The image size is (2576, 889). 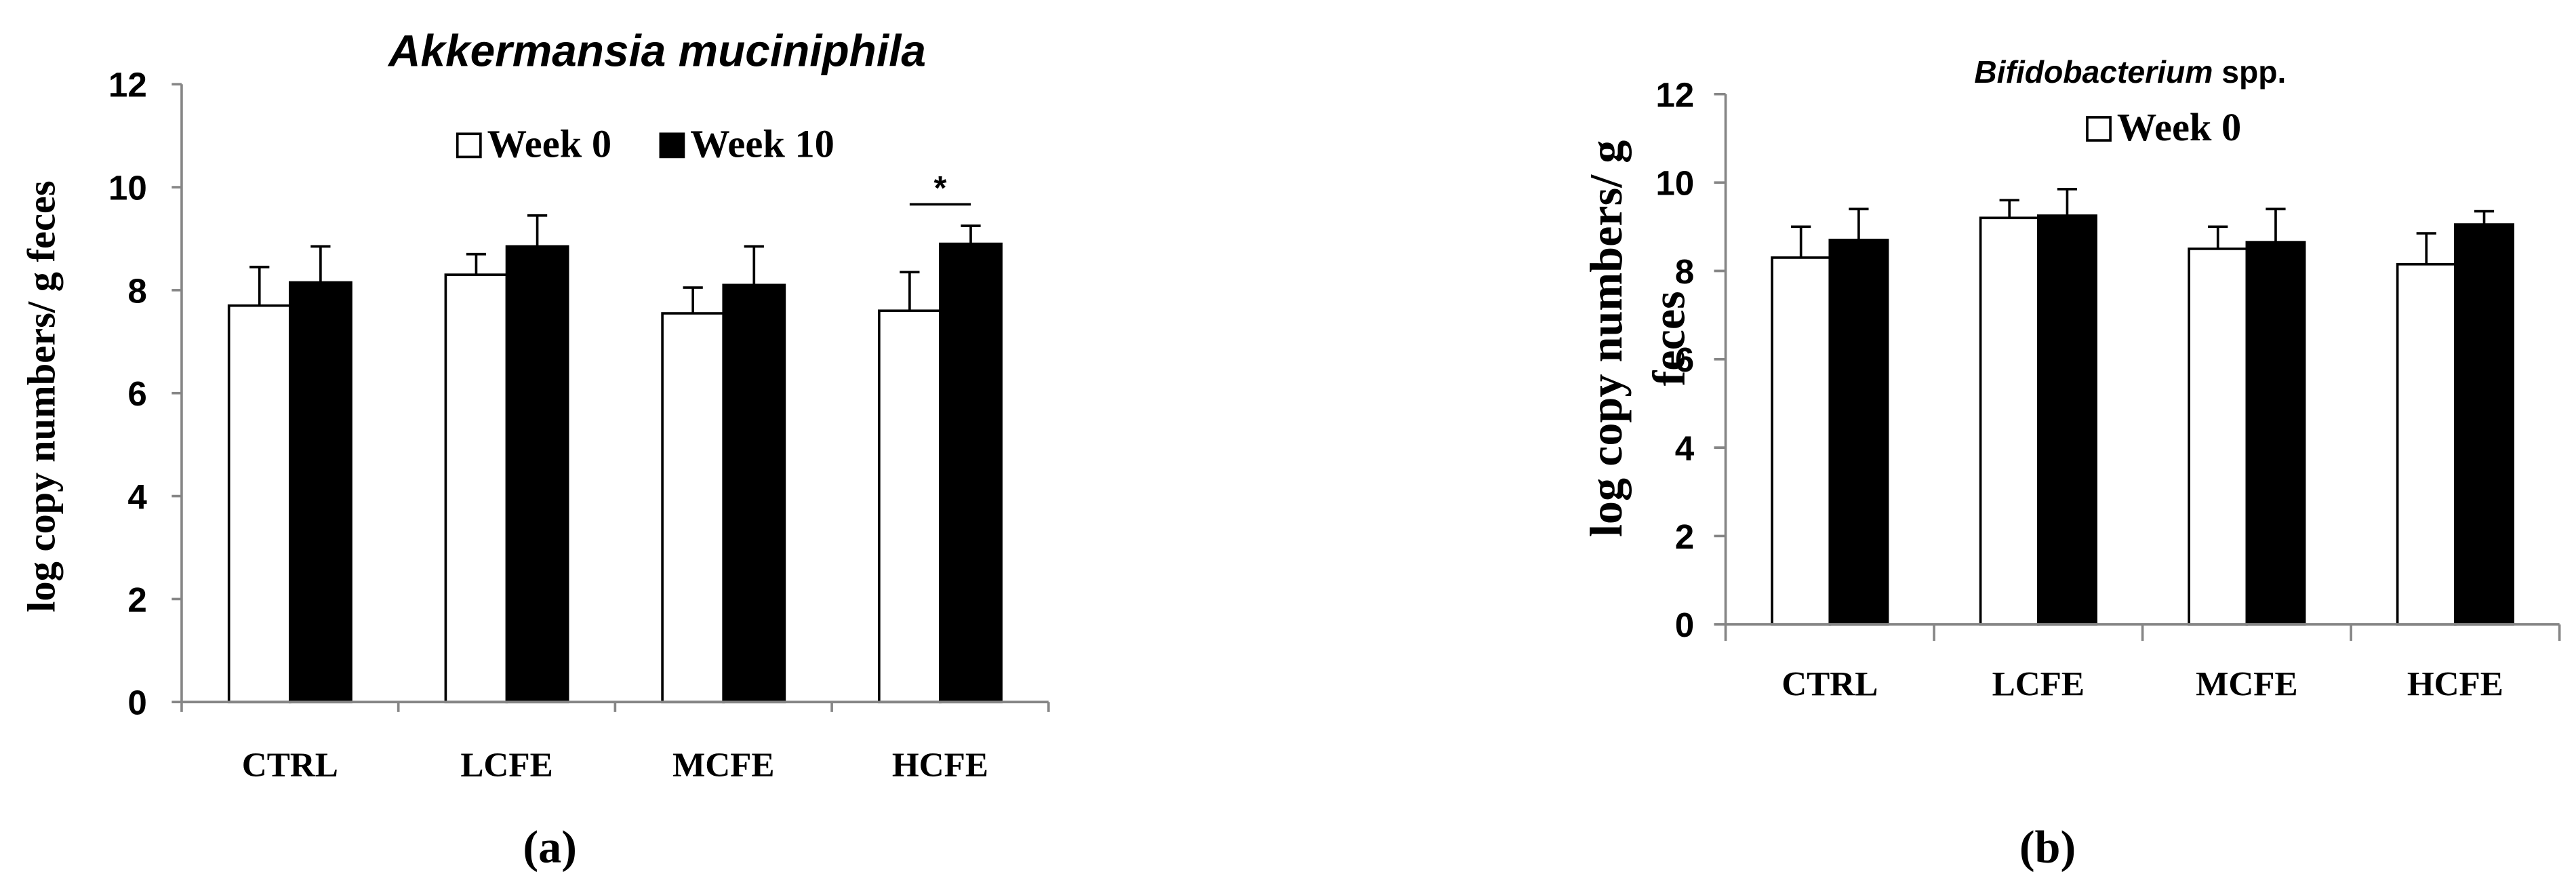 I want to click on bar-week-10-ctrl, so click(x=320, y=492).